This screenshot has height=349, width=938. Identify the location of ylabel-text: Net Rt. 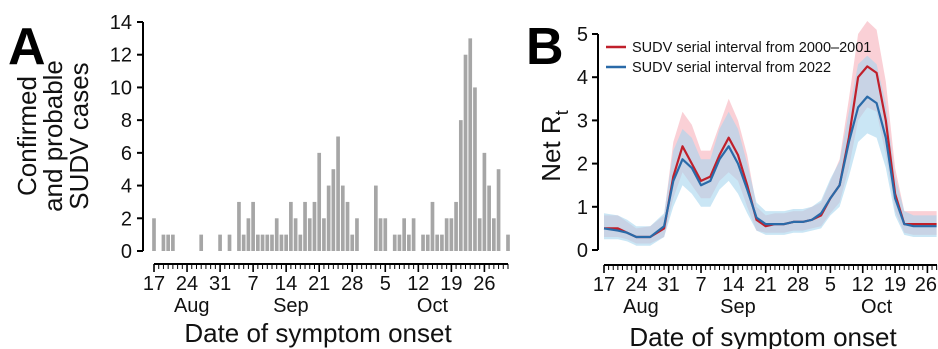
(554, 145).